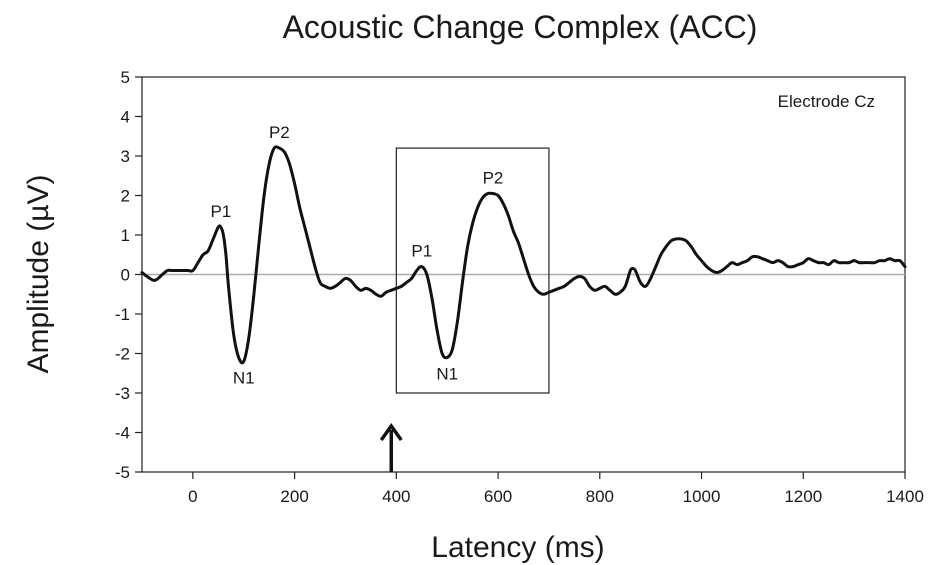  Describe the element at coordinates (125, 275) in the screenshot. I see `y-tick-label: 0` at that location.